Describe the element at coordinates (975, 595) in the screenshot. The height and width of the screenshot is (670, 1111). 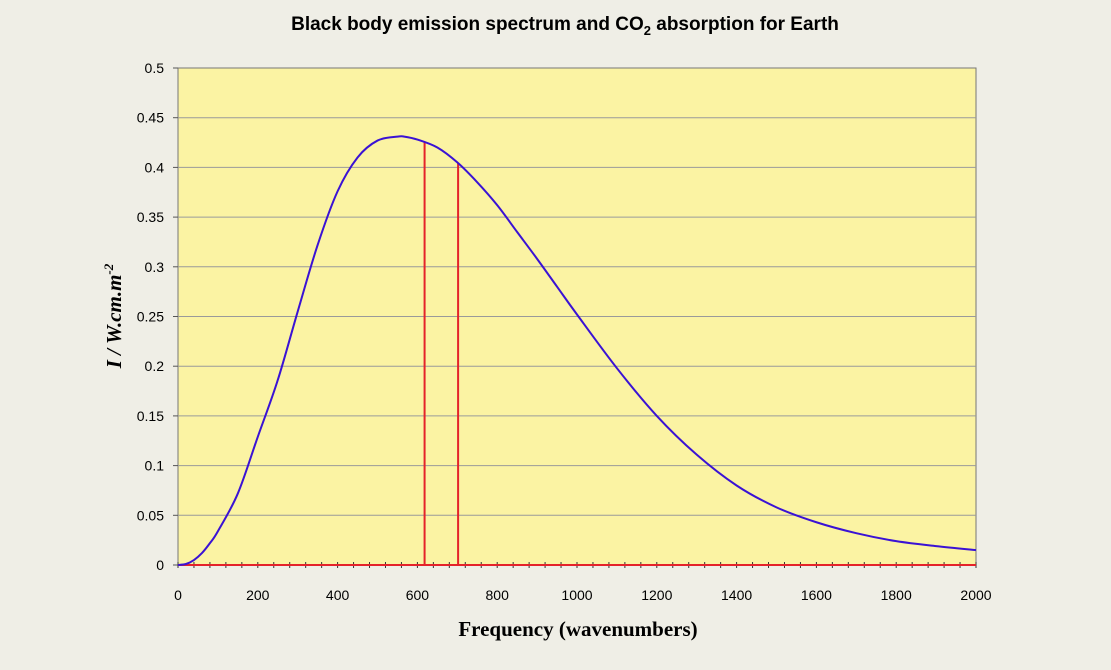
I see `x-tick-label: 2000` at that location.